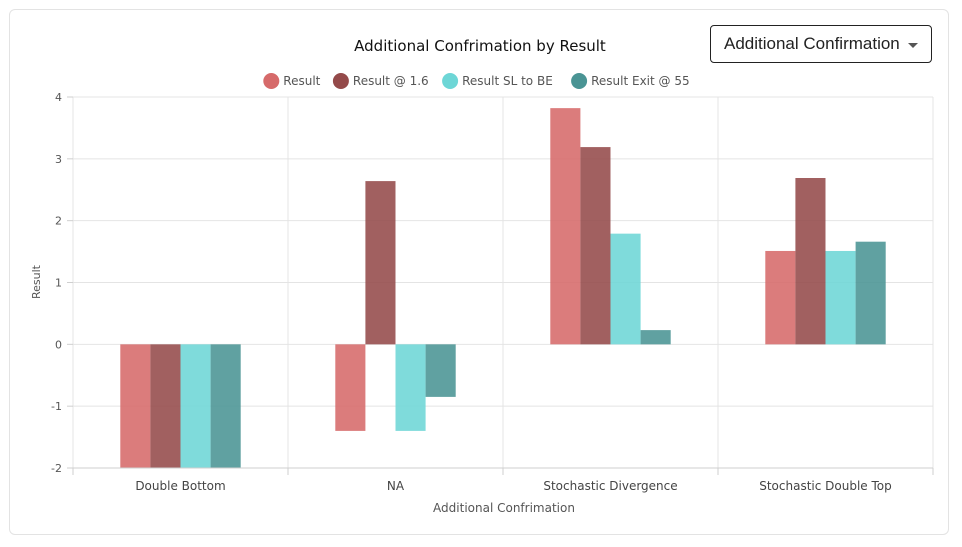 This screenshot has height=547, width=962. Describe the element at coordinates (58, 283) in the screenshot. I see `y-tick-label: 1` at that location.